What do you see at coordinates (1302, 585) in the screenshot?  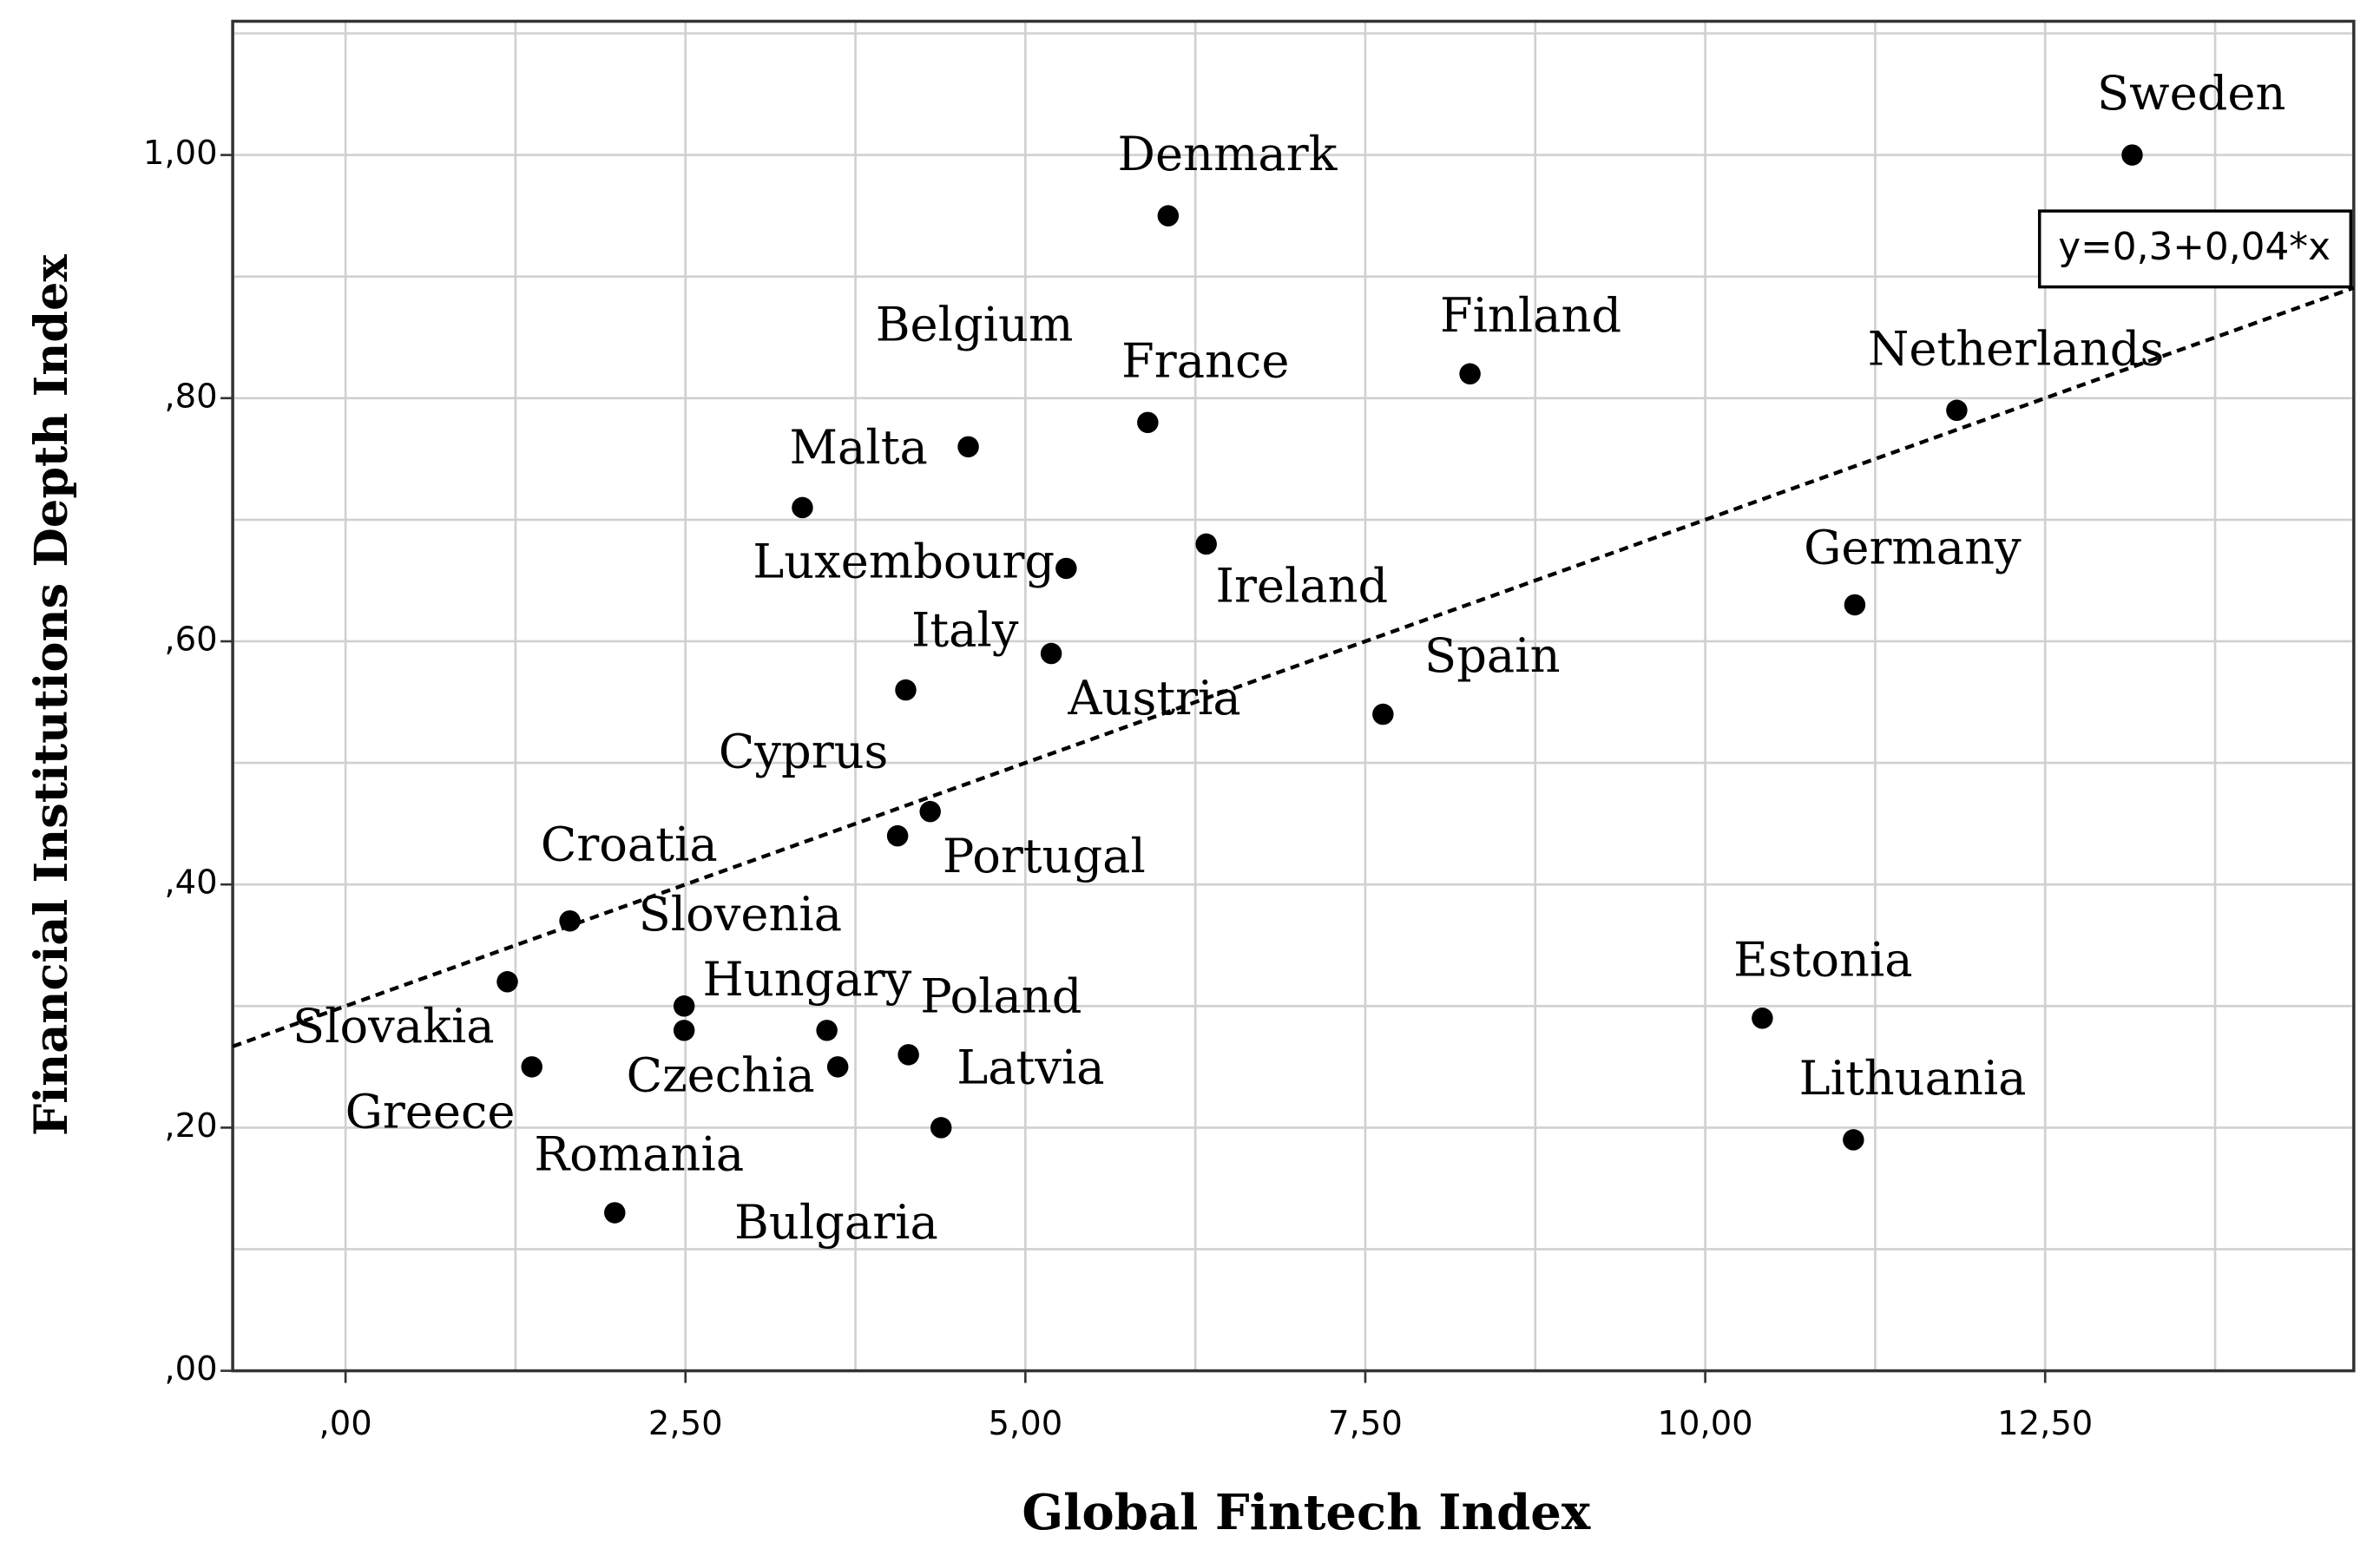 I see `point-label: Ireland` at bounding box center [1302, 585].